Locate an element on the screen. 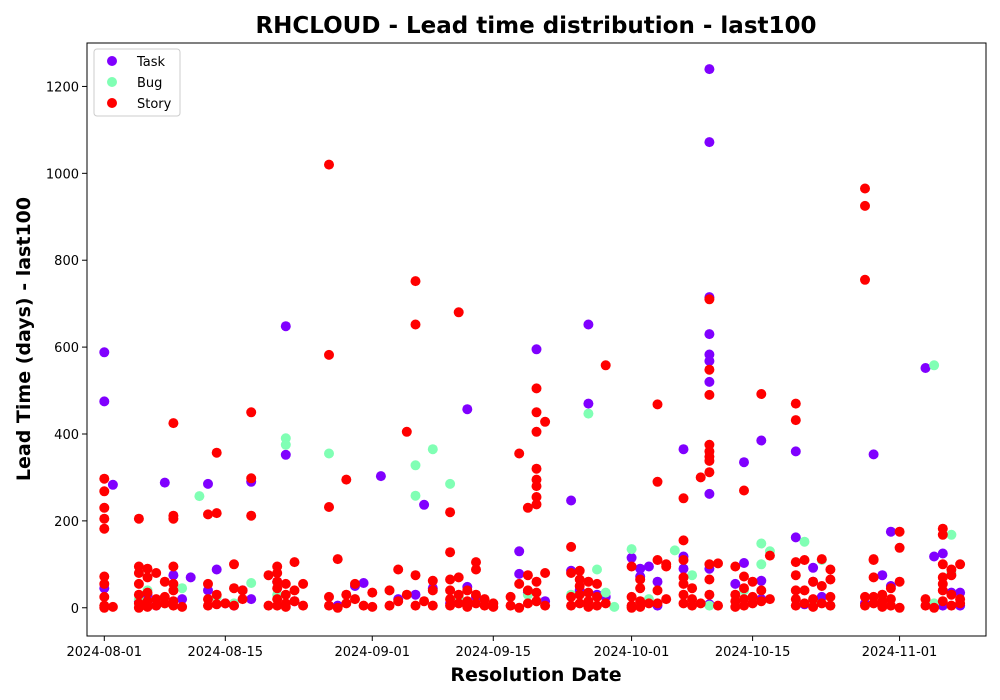 This screenshot has height=700, width=1000. y-tick-label: 200 is located at coordinates (66, 522).